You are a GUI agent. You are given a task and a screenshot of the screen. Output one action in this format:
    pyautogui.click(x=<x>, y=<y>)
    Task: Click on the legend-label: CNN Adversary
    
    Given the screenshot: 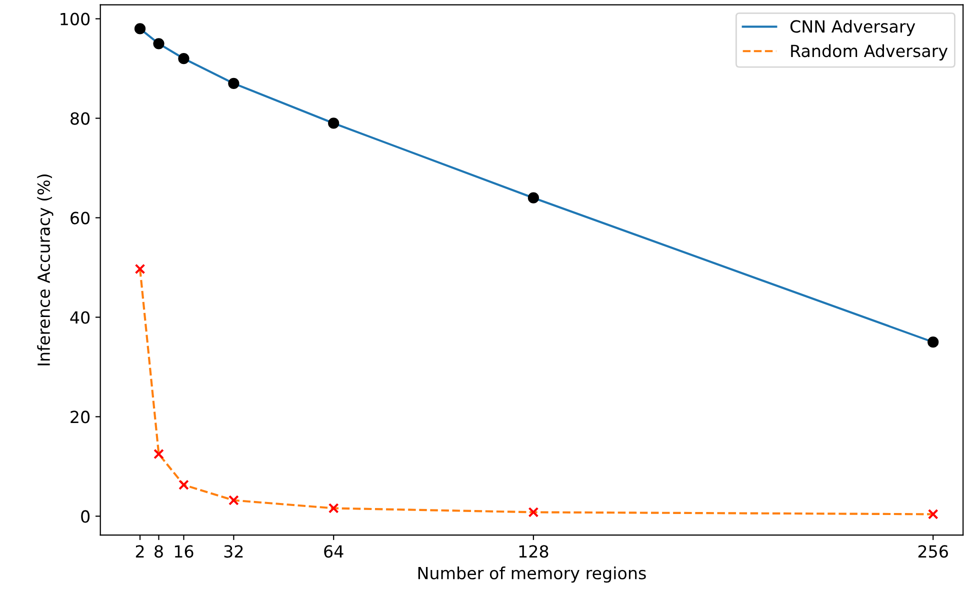 What is the action you would take?
    pyautogui.click(x=853, y=28)
    